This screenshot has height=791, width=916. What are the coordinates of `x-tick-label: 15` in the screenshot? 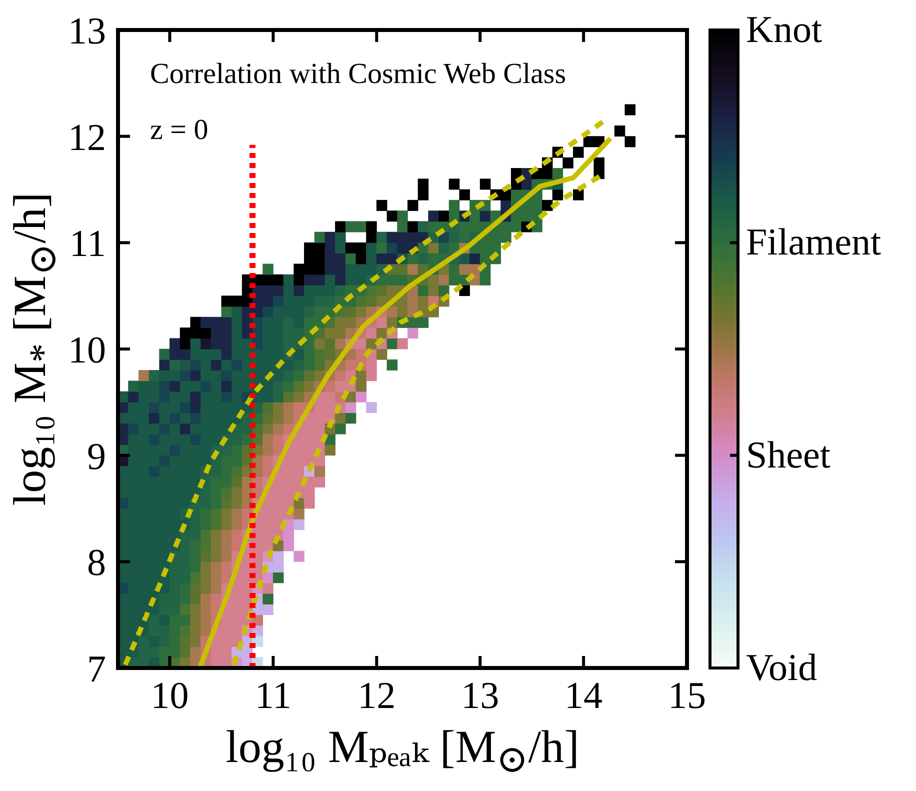 It's located at (687, 695).